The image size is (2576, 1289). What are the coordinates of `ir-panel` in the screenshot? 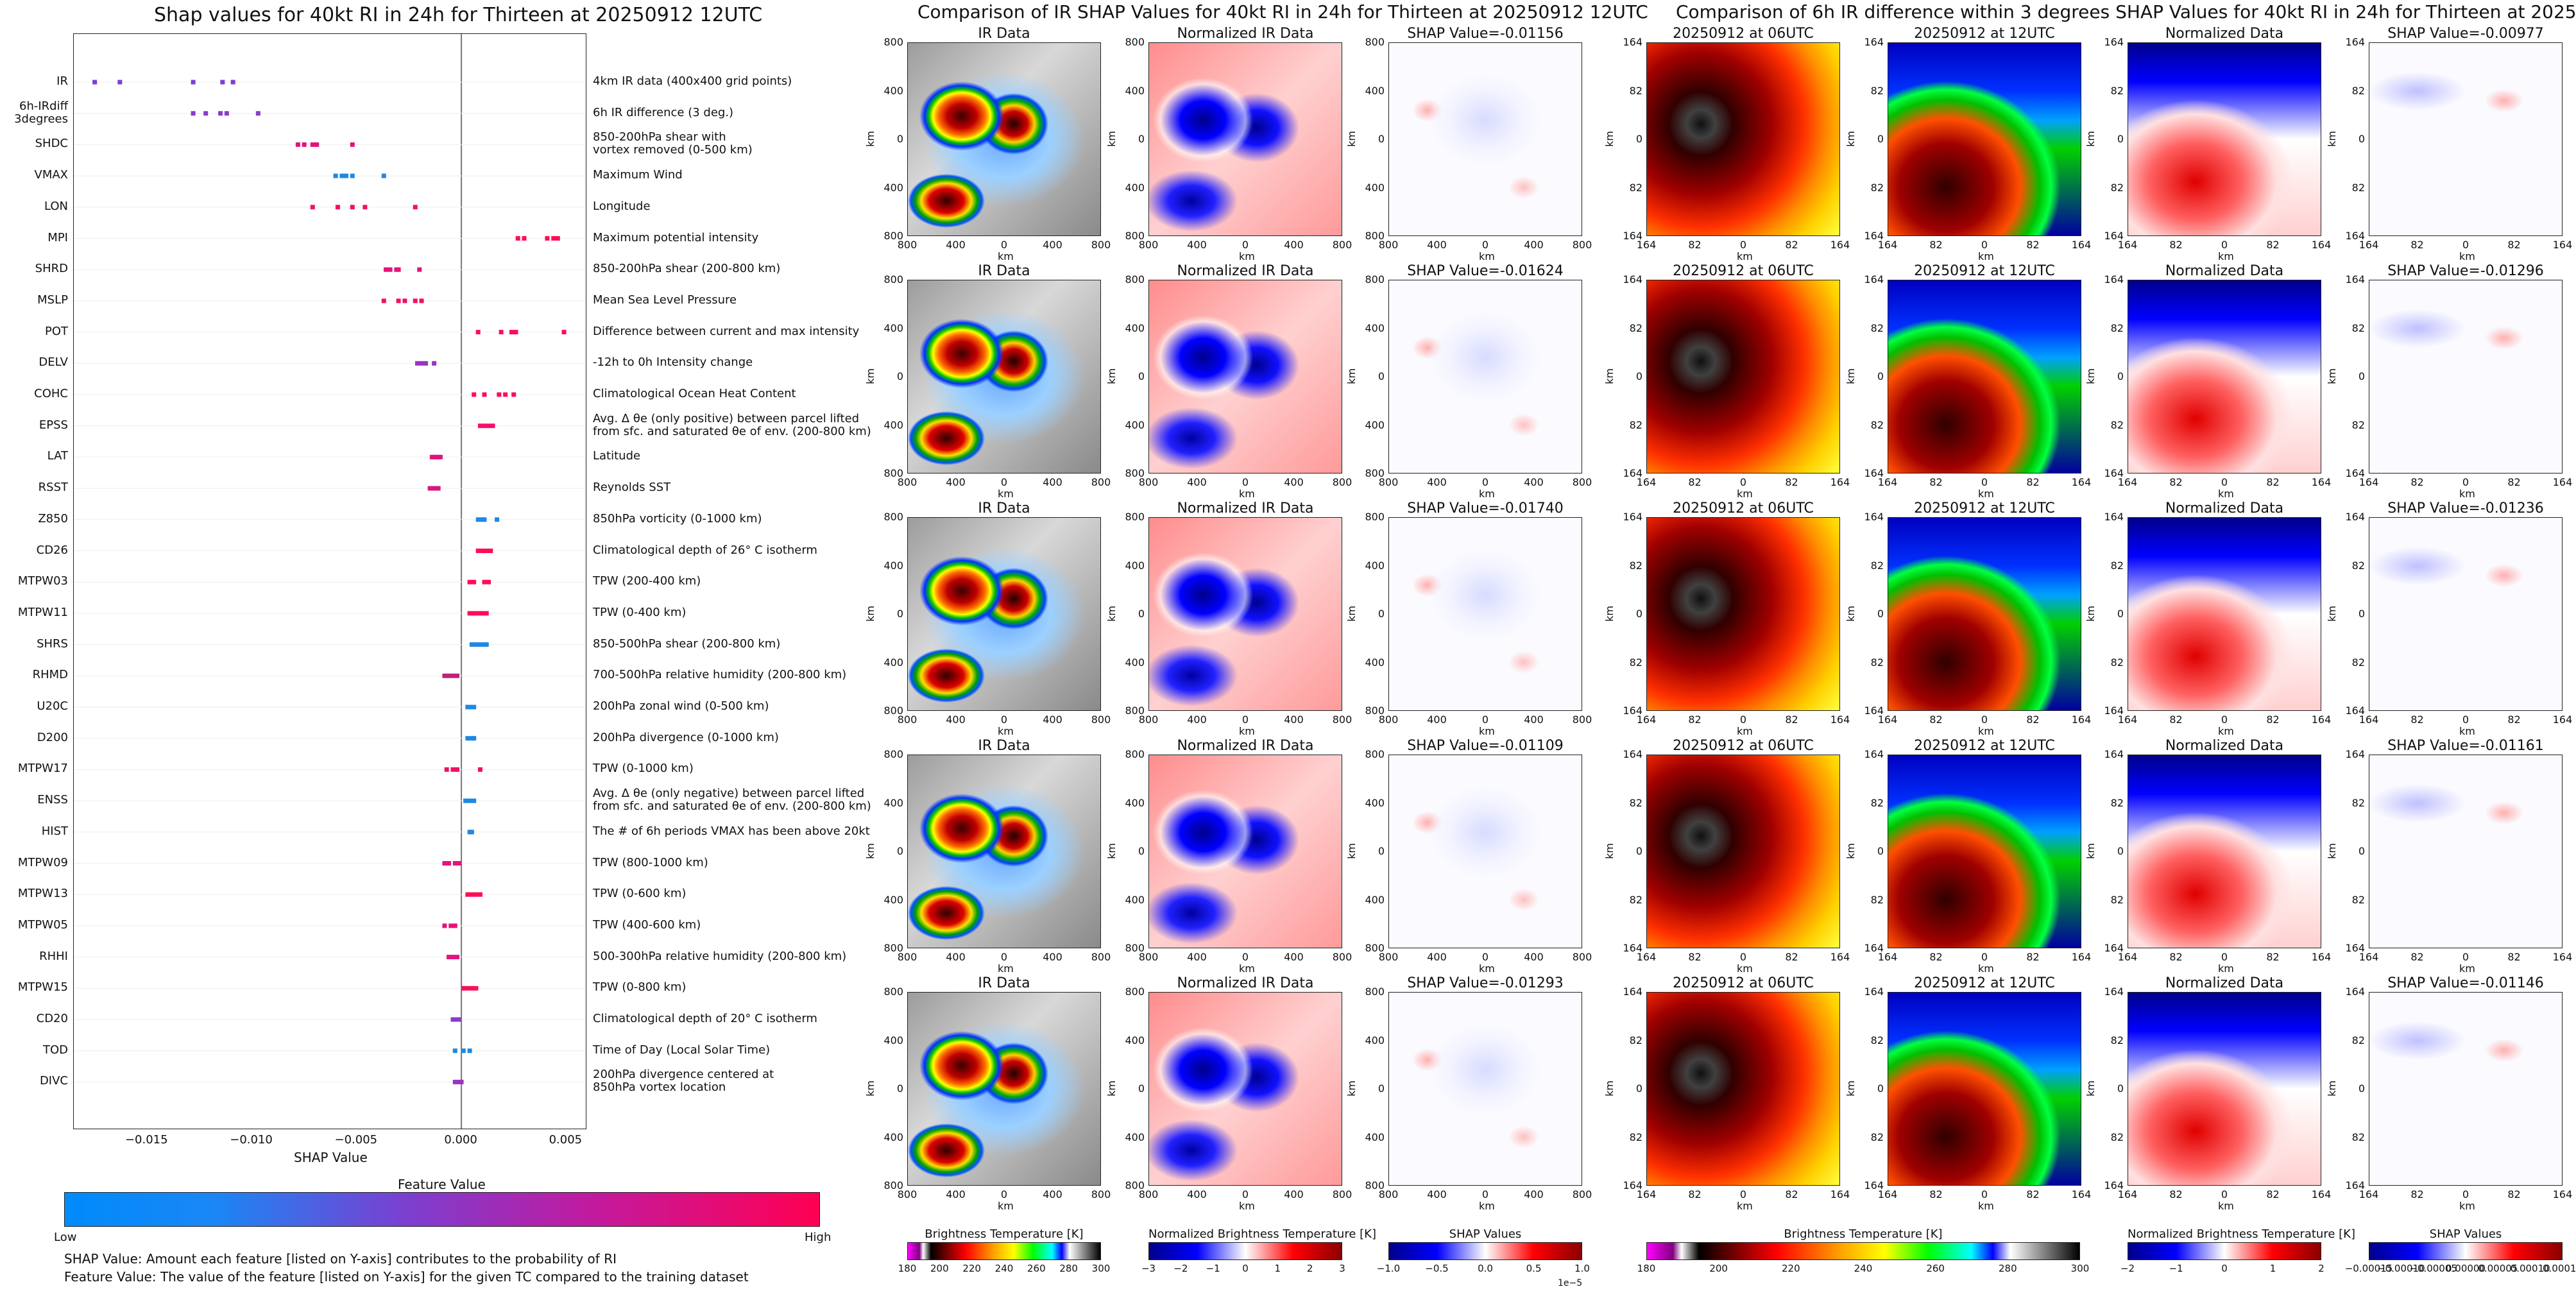 It's located at (1004, 852).